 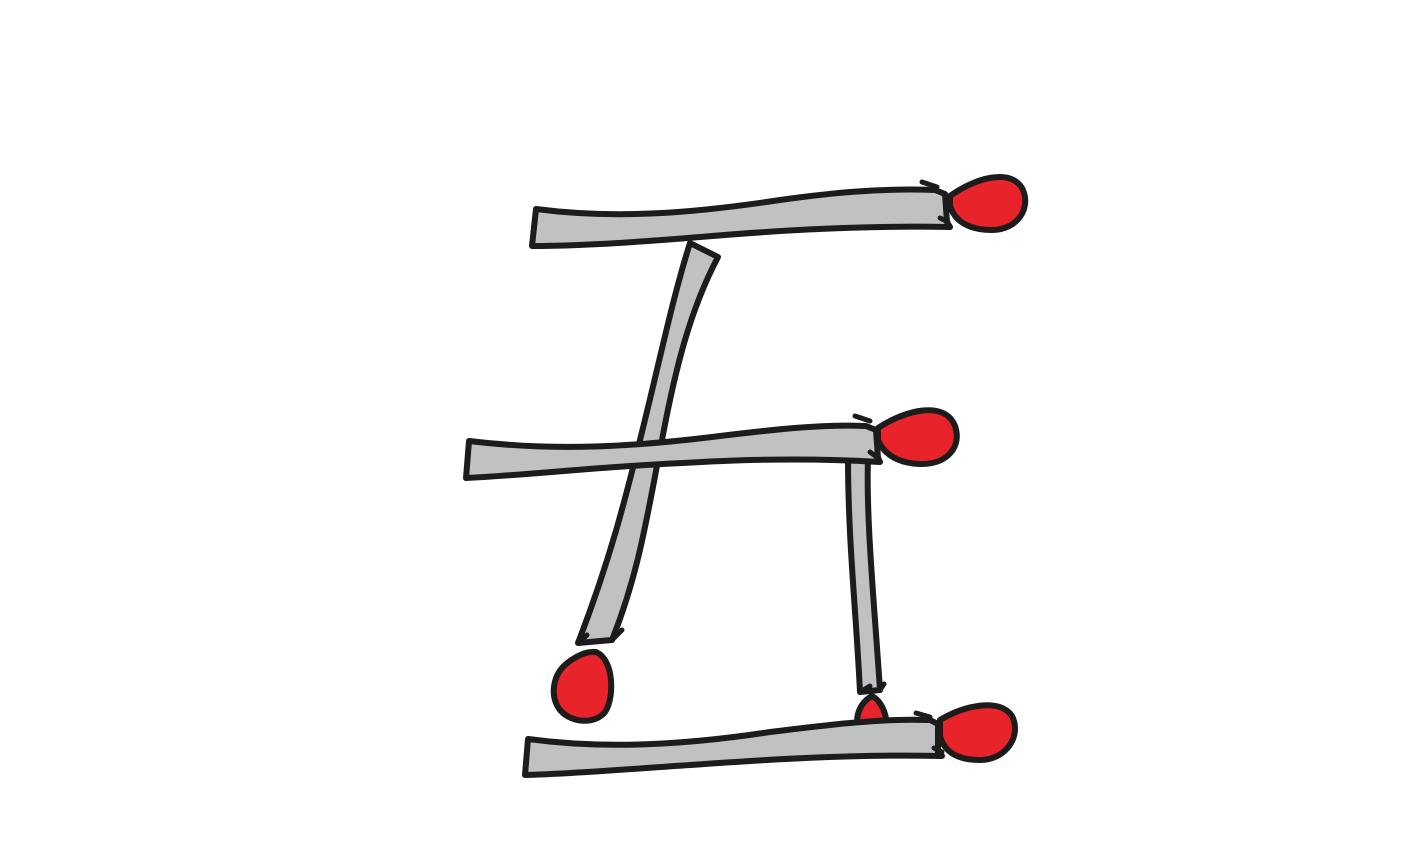 I want to click on match-middle-horizontal, so click(x=711, y=444).